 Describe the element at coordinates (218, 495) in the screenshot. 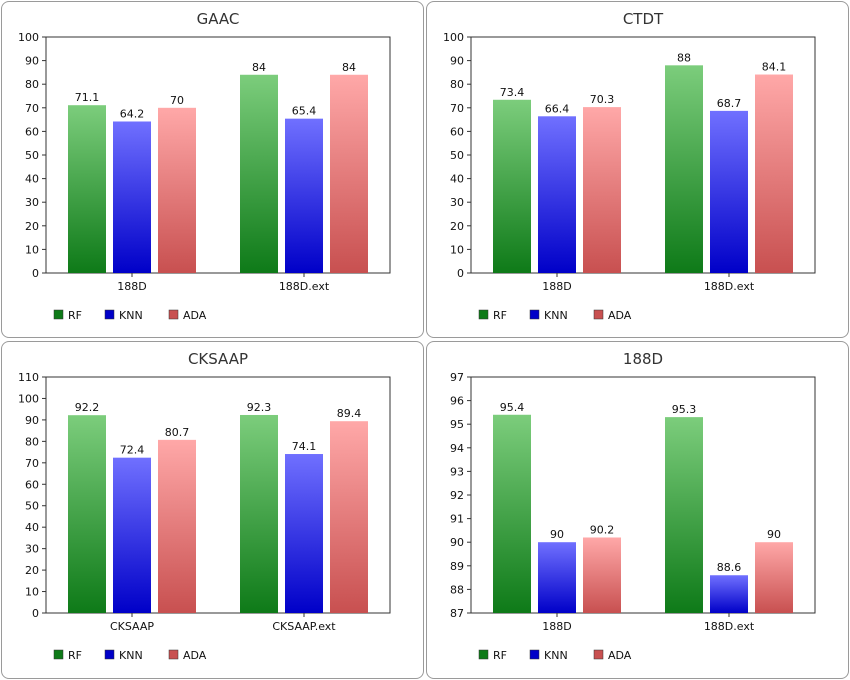

I see `plot-frame` at that location.